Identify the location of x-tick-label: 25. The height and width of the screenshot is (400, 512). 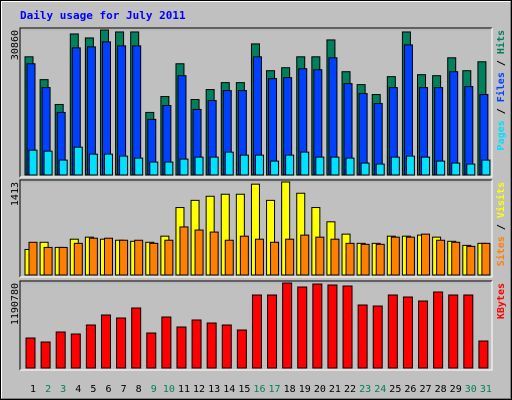
(395, 389).